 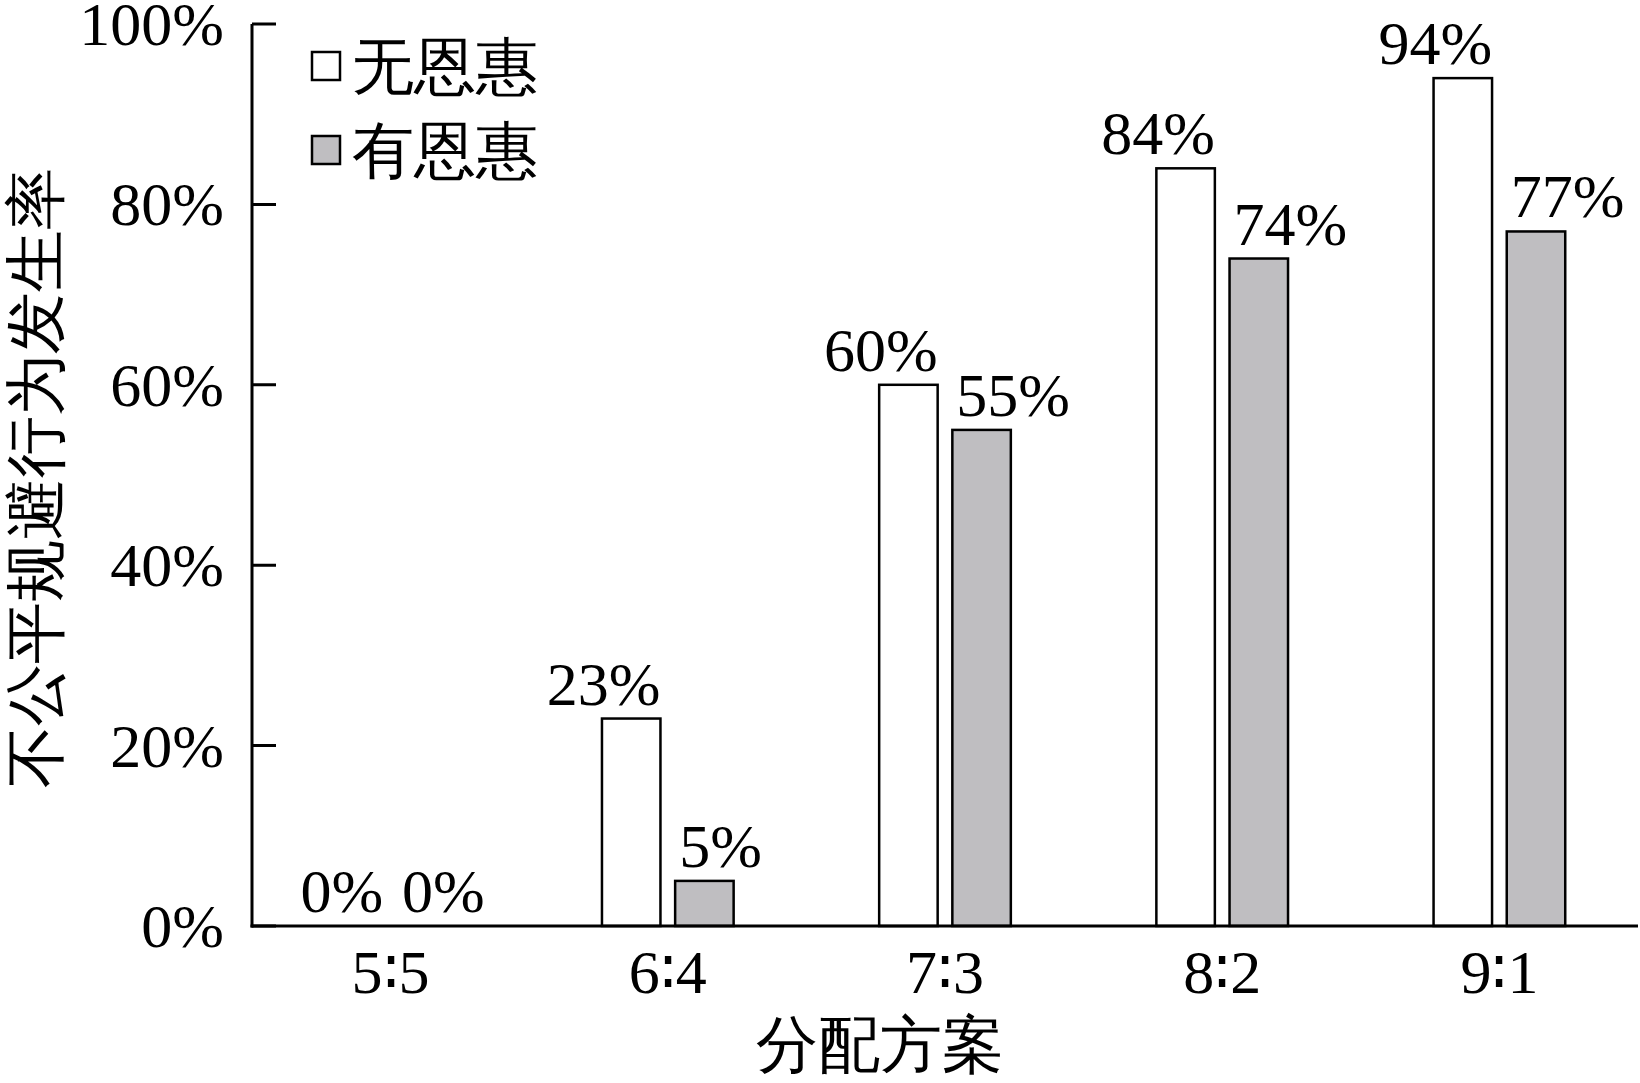 What do you see at coordinates (667, 972) in the screenshot?
I see `x-tick-label: 6∶4` at bounding box center [667, 972].